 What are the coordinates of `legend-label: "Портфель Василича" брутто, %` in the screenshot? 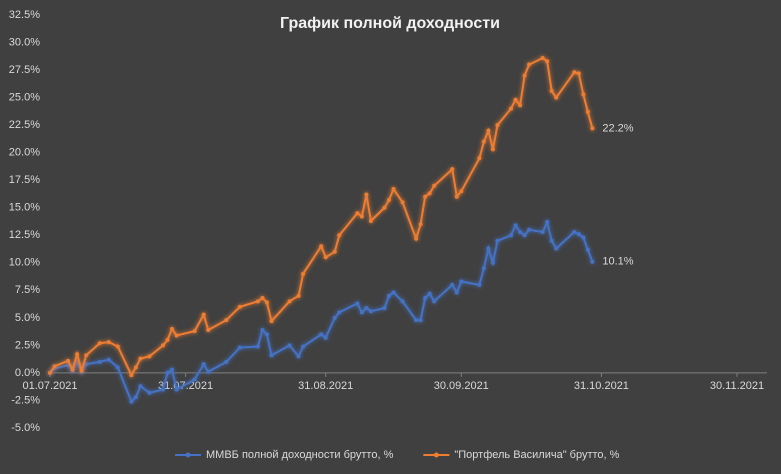 It's located at (536, 455).